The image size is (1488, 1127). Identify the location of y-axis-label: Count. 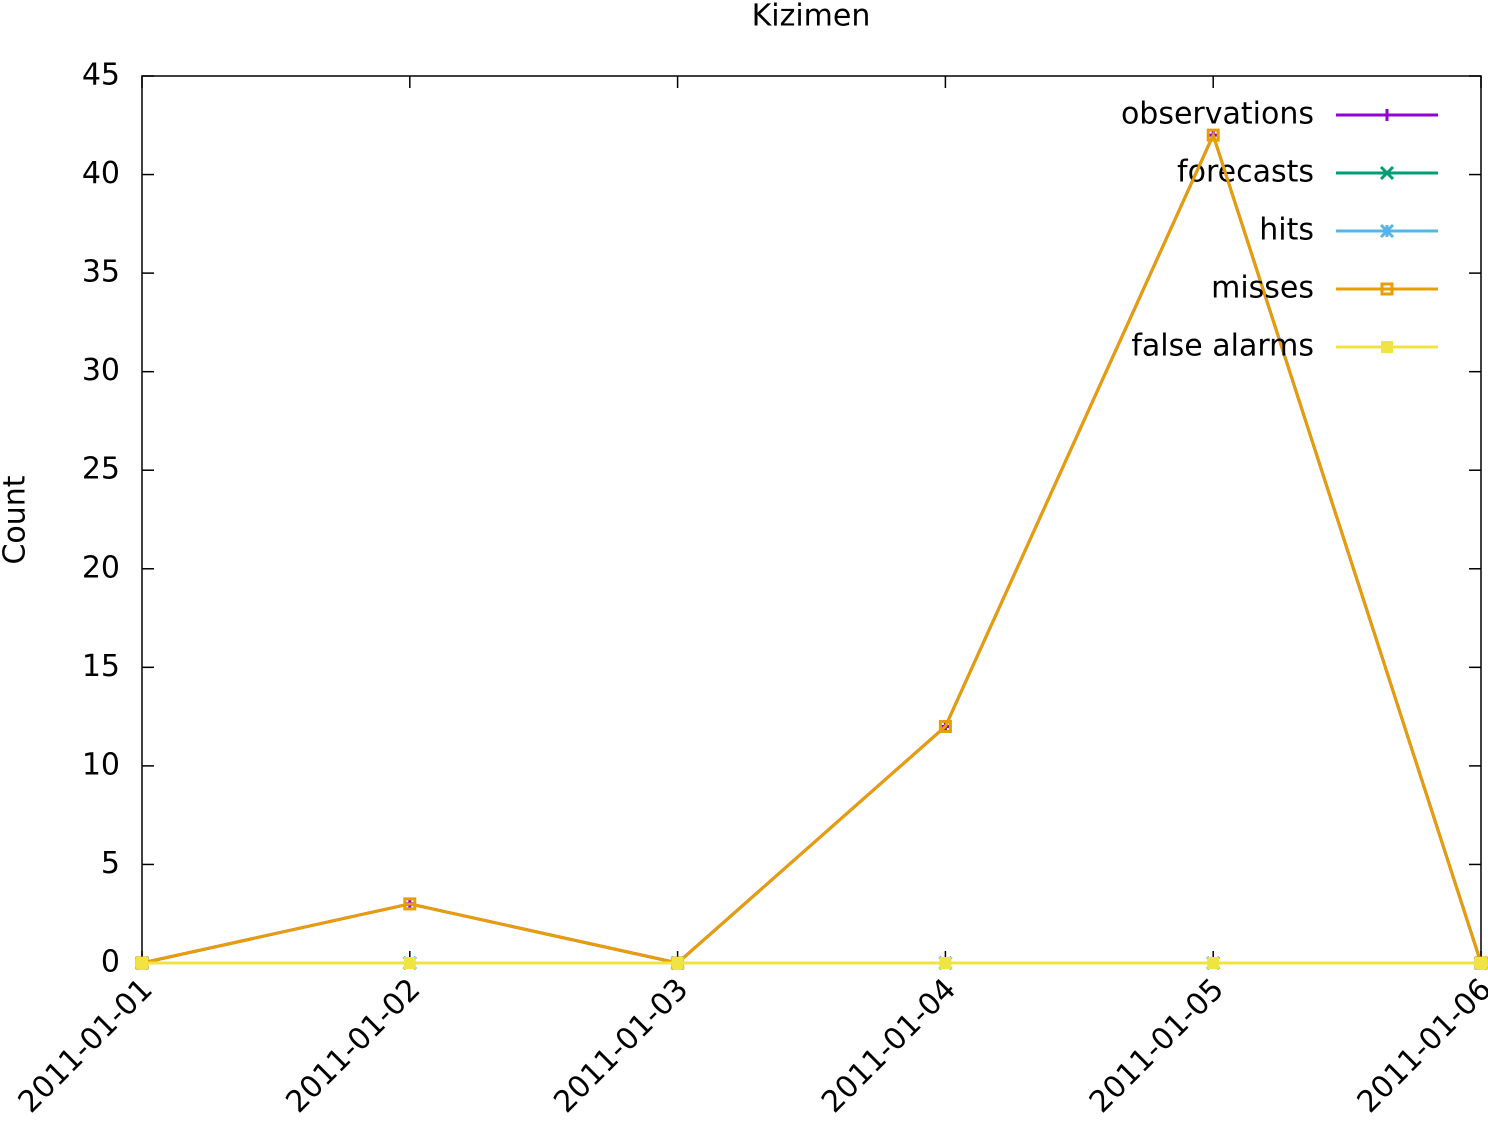
(16, 519).